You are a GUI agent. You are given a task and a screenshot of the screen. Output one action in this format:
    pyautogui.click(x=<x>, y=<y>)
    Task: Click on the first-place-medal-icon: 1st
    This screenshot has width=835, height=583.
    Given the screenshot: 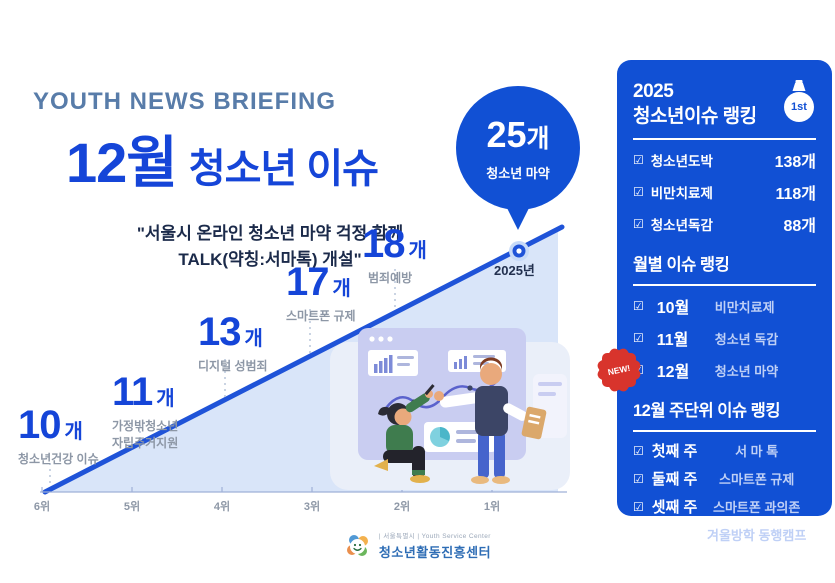 What is the action you would take?
    pyautogui.click(x=799, y=107)
    